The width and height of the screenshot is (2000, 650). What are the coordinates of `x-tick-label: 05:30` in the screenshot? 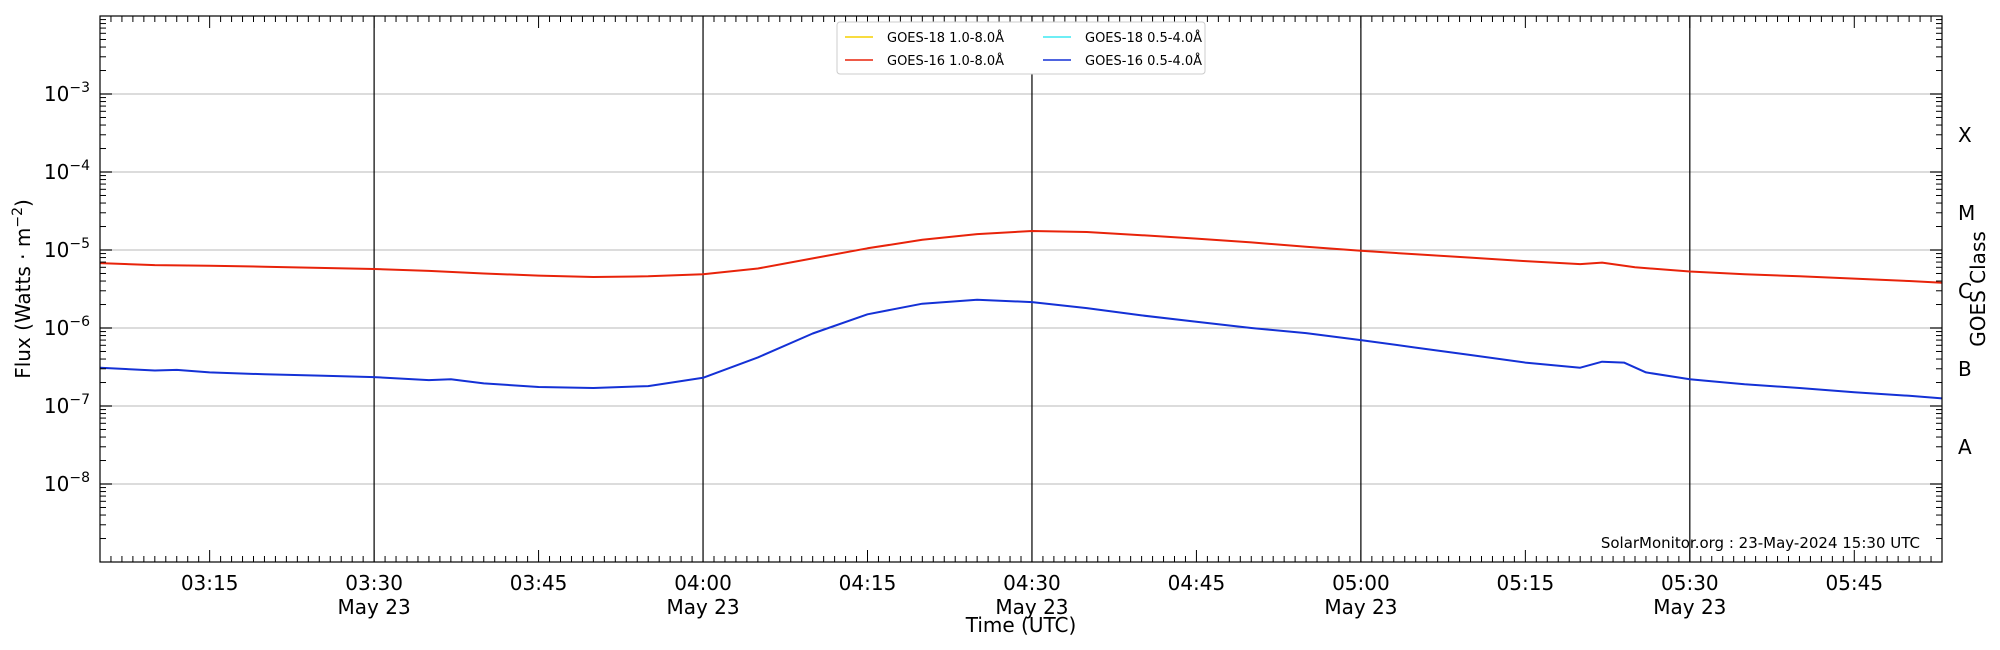 It's located at (1690, 583).